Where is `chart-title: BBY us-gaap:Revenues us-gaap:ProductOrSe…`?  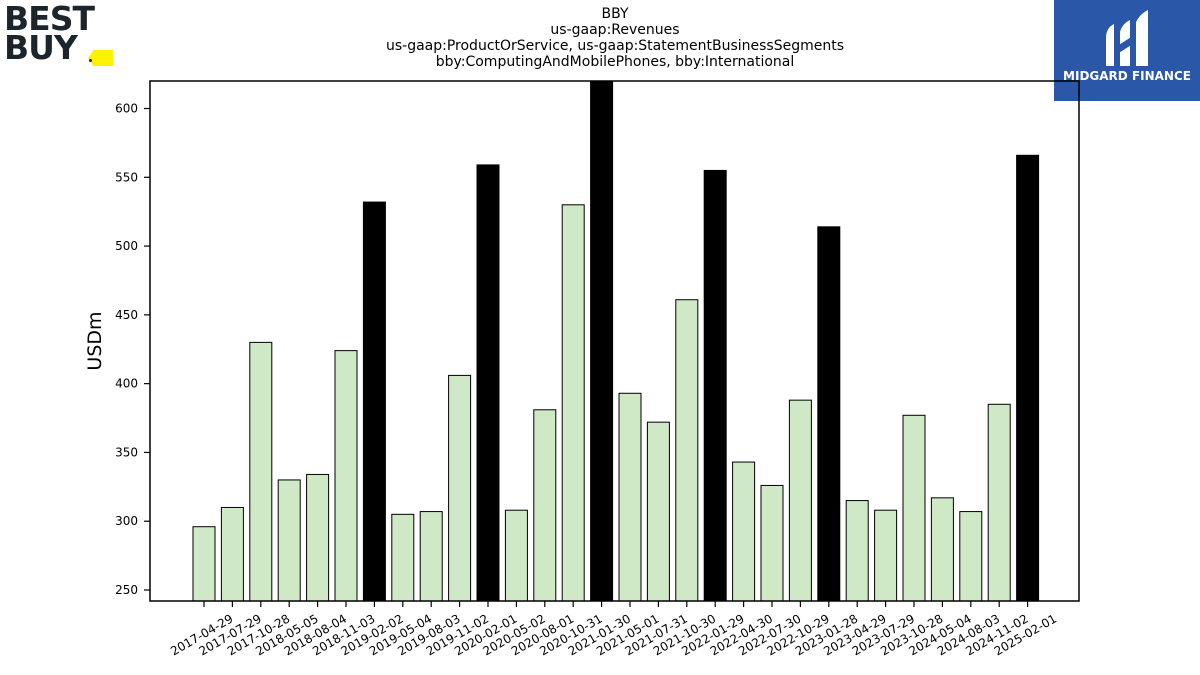
chart-title: BBY us-gaap:Revenues us-gaap:ProductOrSe… is located at coordinates (615, 38).